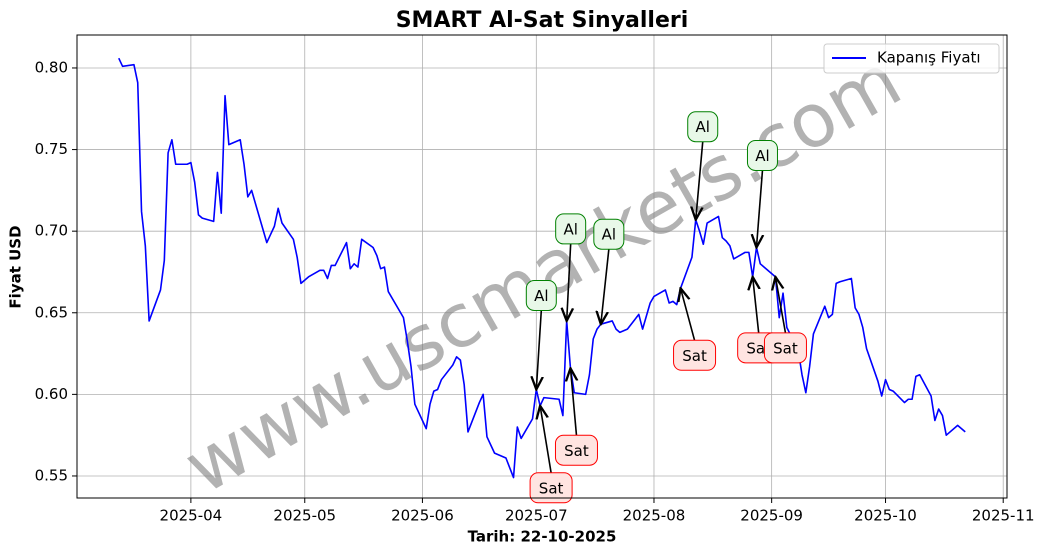  What do you see at coordinates (422, 516) in the screenshot?
I see `x-tick-label: 2025-06` at bounding box center [422, 516].